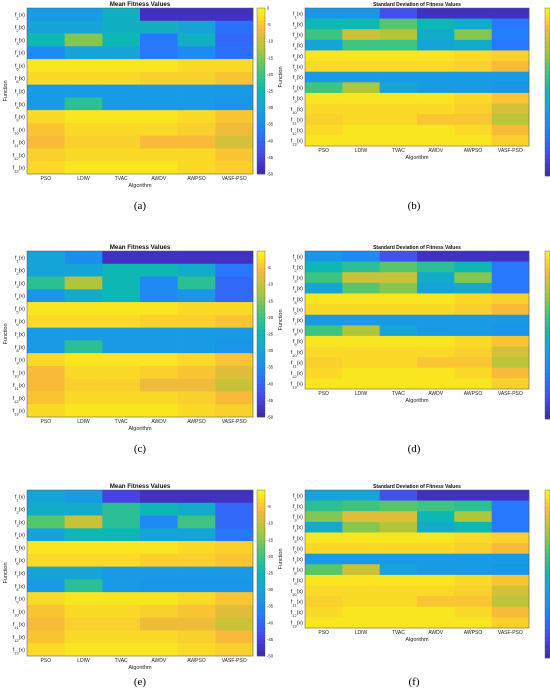  I want to click on colorbar-frame, so click(261, 573).